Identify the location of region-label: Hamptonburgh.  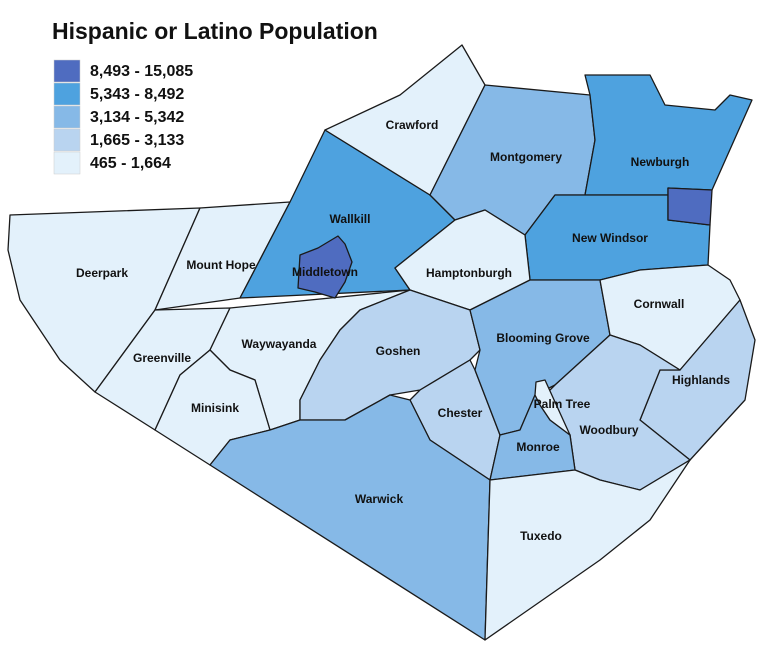
(469, 273).